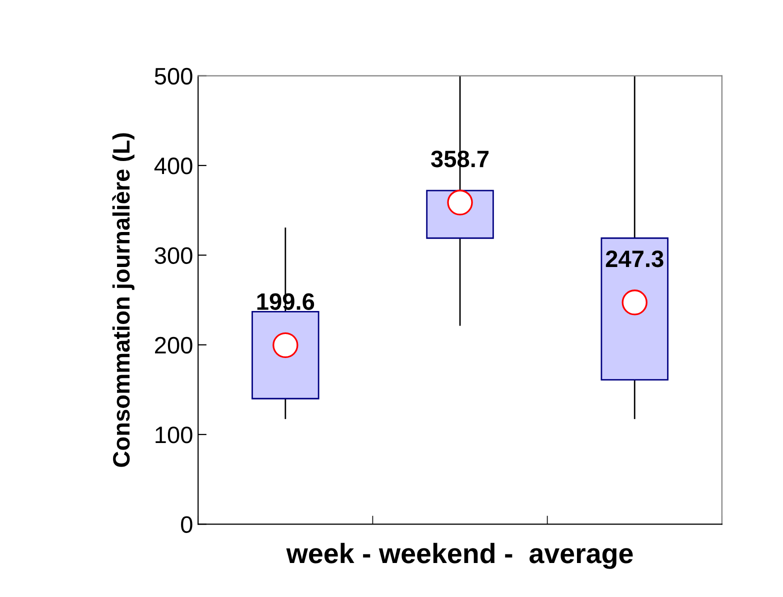 The image size is (783, 597). What do you see at coordinates (174, 435) in the screenshot?
I see `y-tick-label: 100` at bounding box center [174, 435].